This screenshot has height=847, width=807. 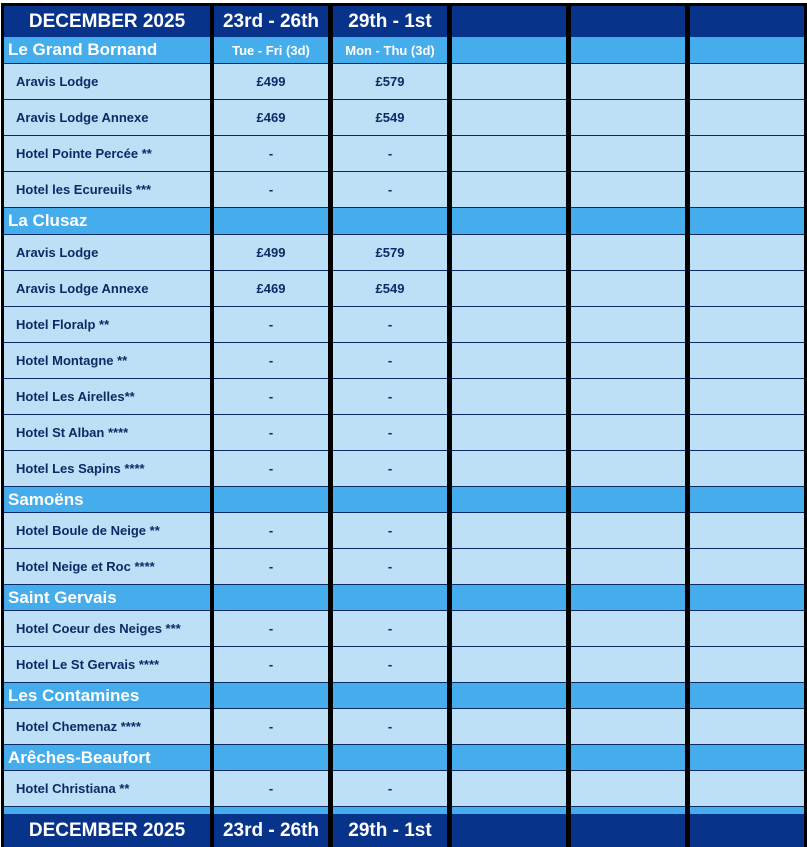 What do you see at coordinates (390, 830) in the screenshot?
I see `column-footer: 29th - 1st` at bounding box center [390, 830].